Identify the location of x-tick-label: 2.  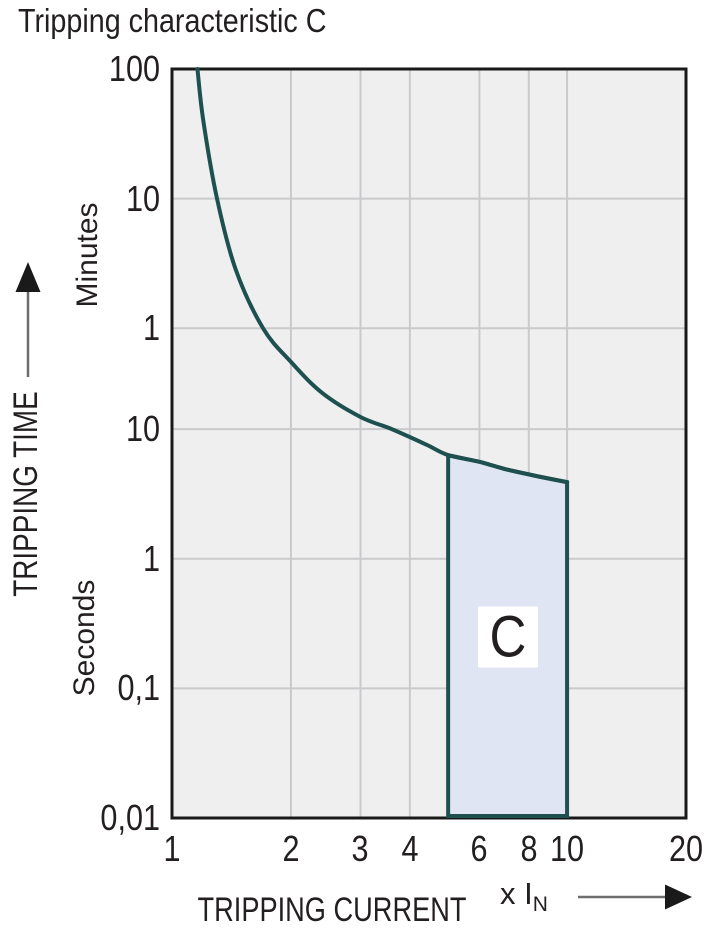
(291, 848).